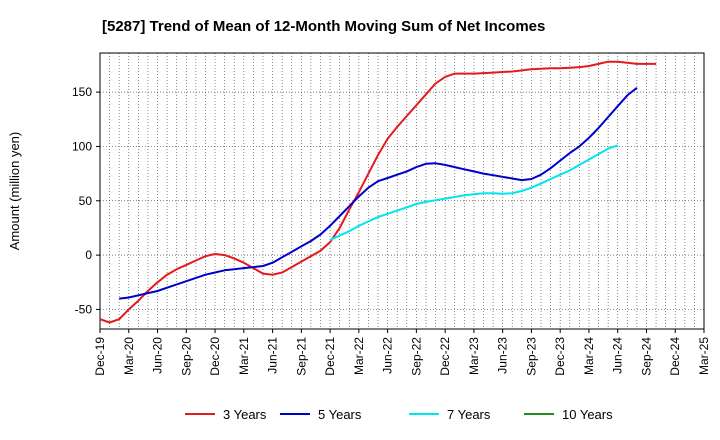 The height and width of the screenshot is (440, 720). I want to click on x-tick-label: Sep-21, so click(301, 356).